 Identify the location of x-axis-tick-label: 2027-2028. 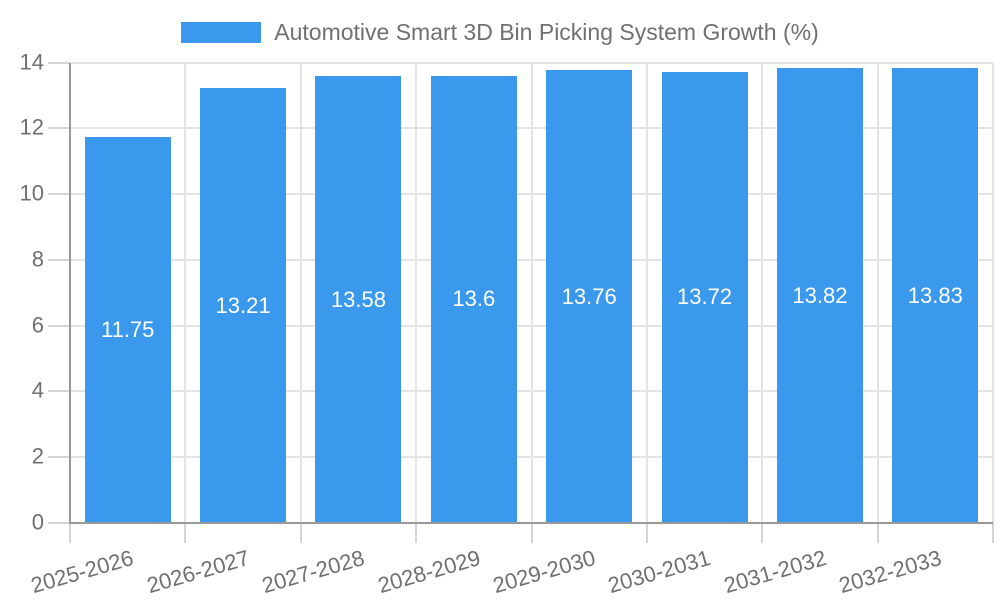
(313, 572).